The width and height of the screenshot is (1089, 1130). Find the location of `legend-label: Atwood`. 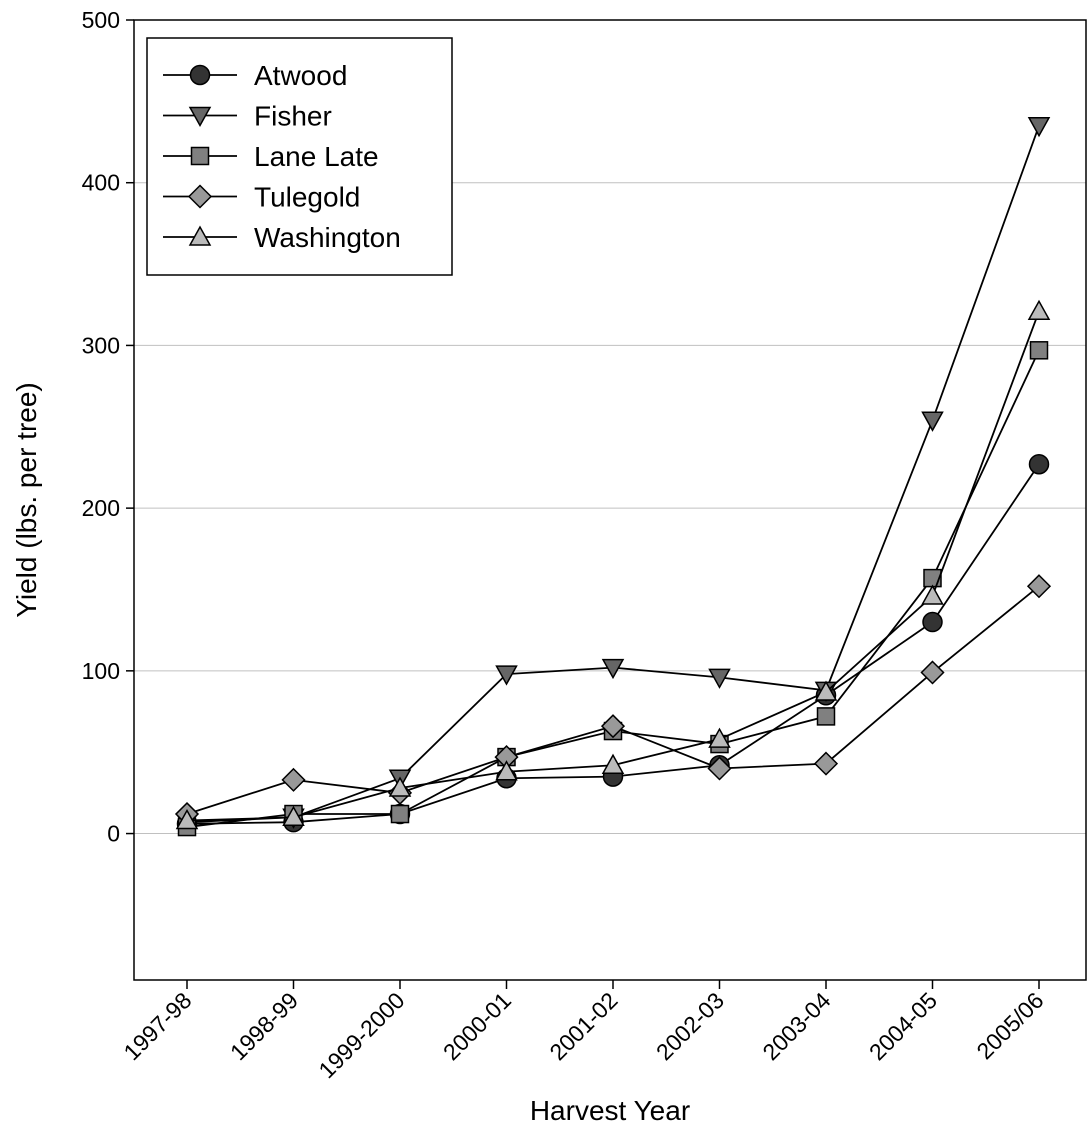

legend-label: Atwood is located at coordinates (300, 75).